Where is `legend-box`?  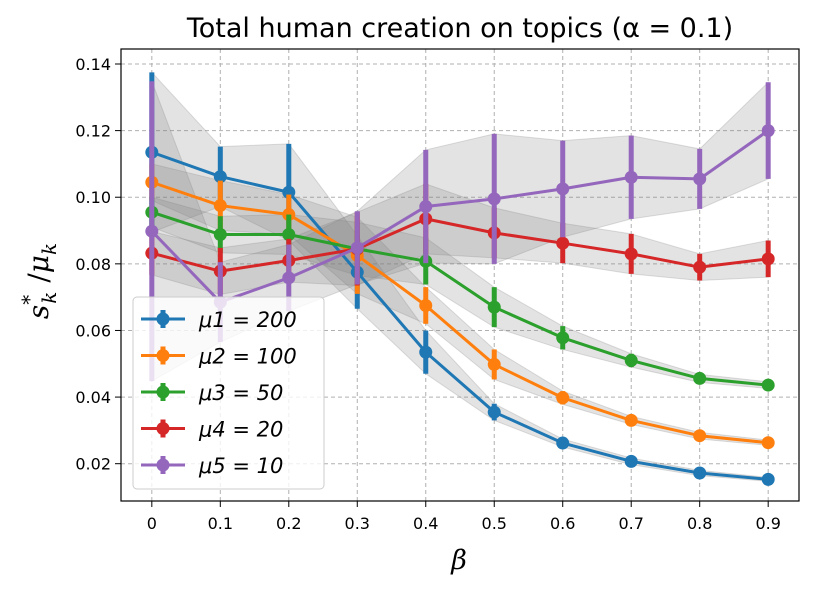
legend-box is located at coordinates (228, 393).